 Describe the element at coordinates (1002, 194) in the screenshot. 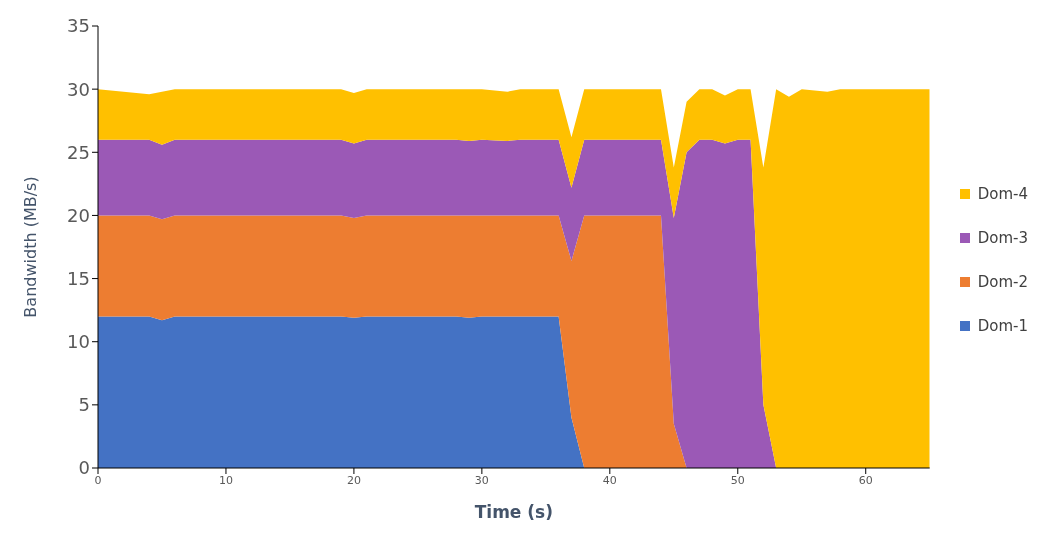

I see `legend-label: Dom-4` at that location.